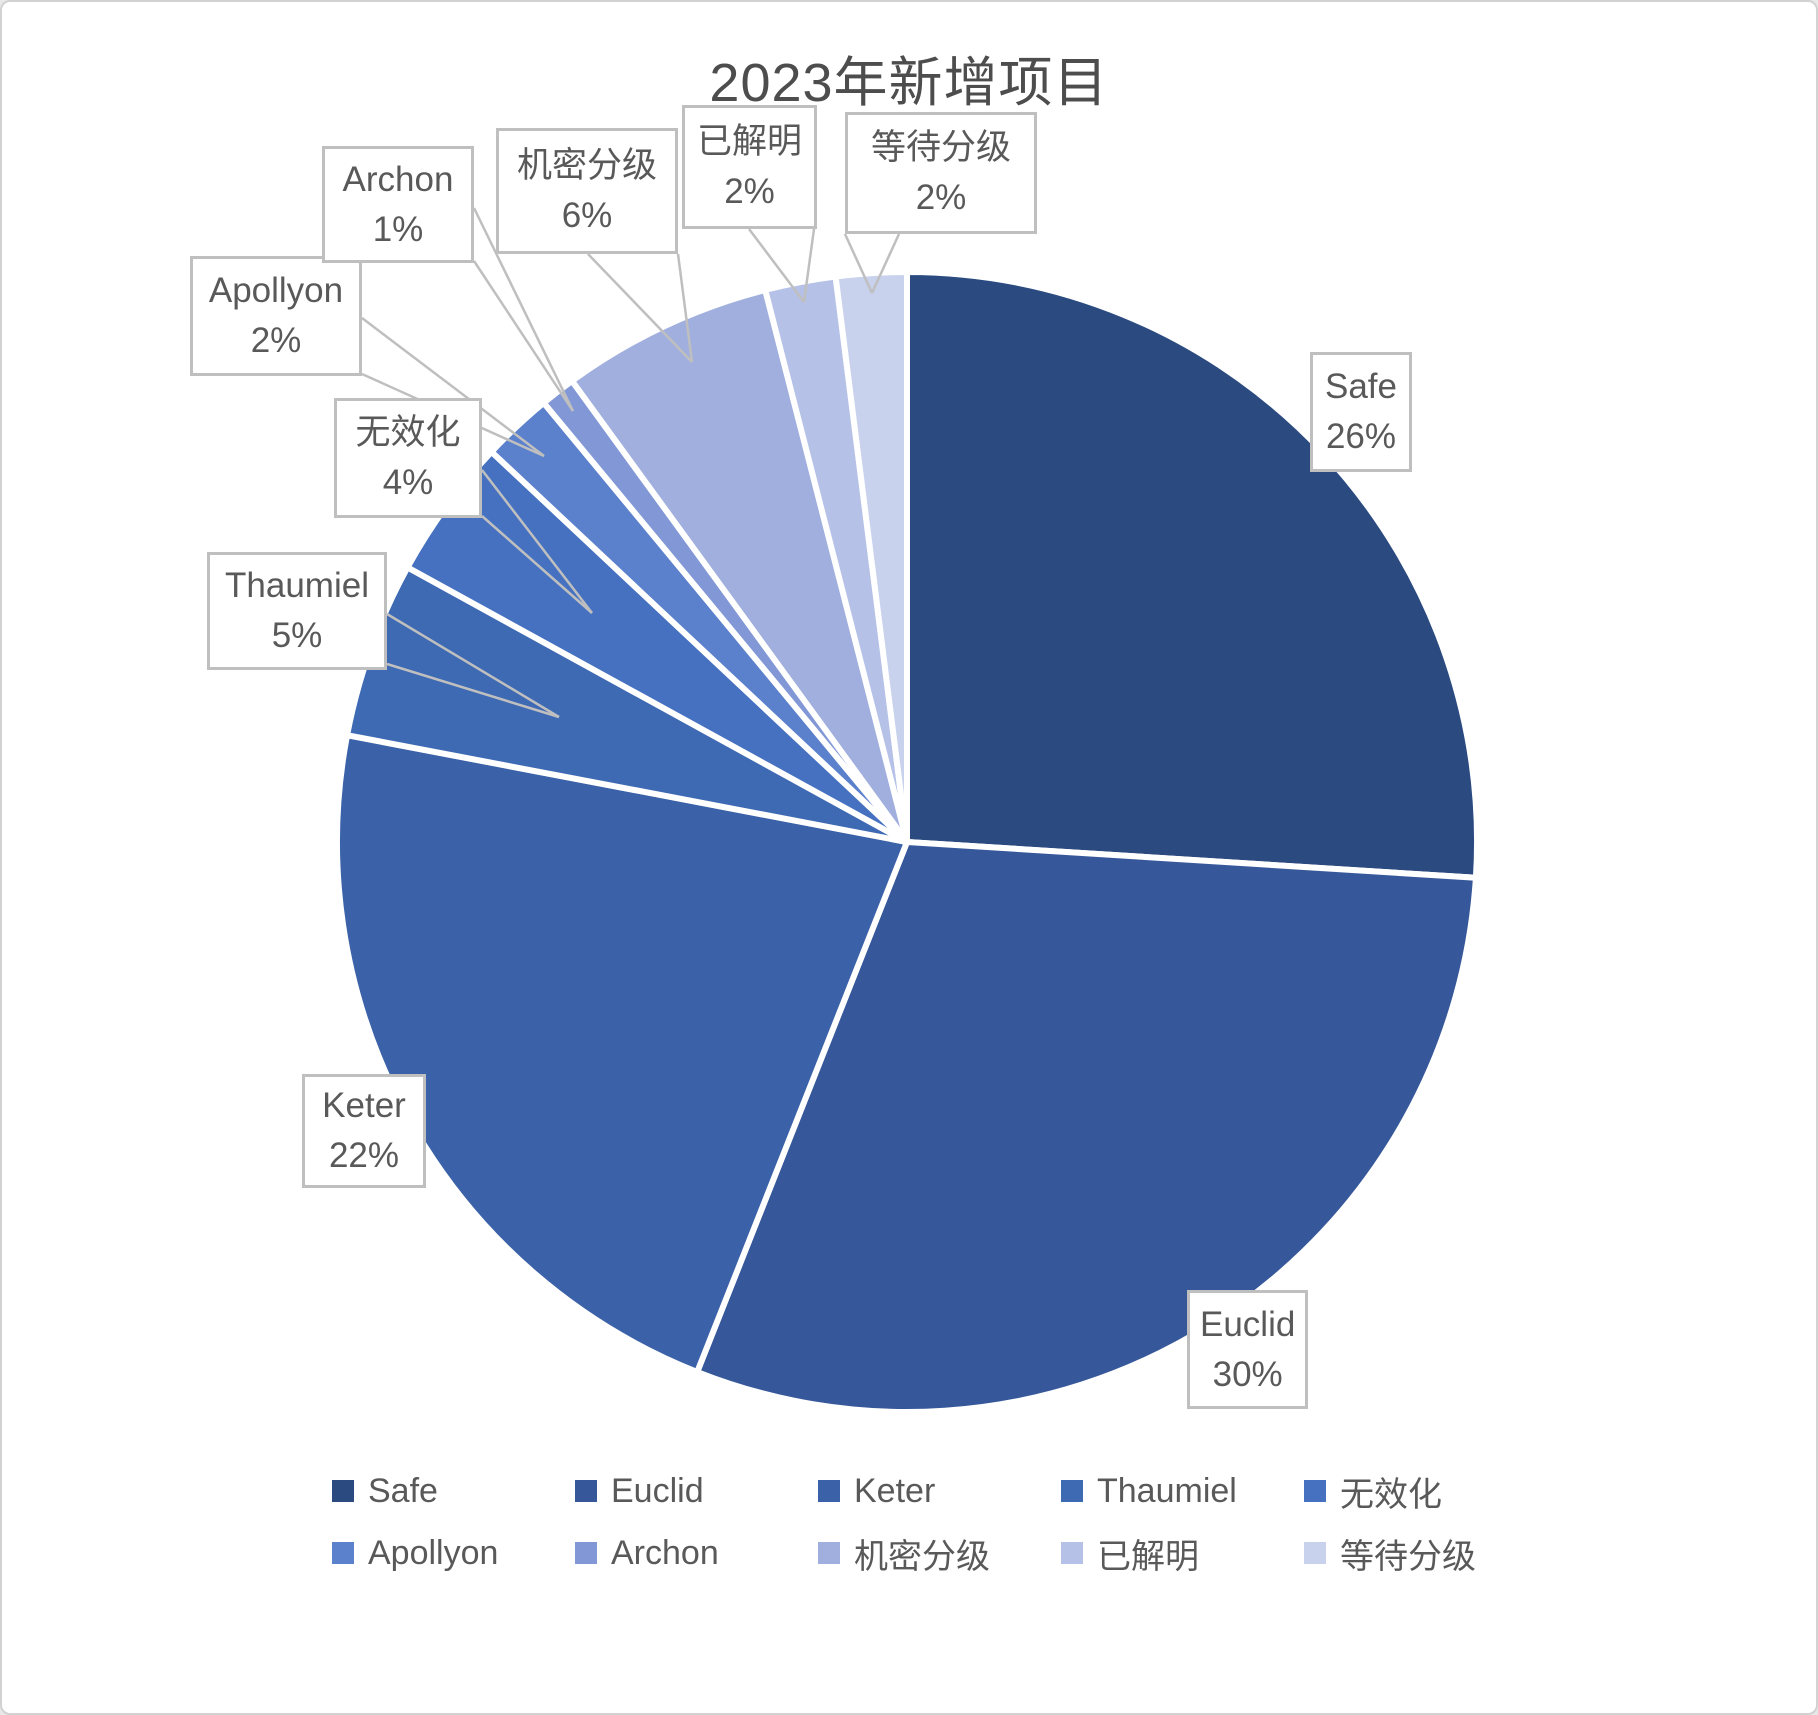 The height and width of the screenshot is (1715, 1818). What do you see at coordinates (403, 1490) in the screenshot?
I see `legend-label: Safe` at bounding box center [403, 1490].